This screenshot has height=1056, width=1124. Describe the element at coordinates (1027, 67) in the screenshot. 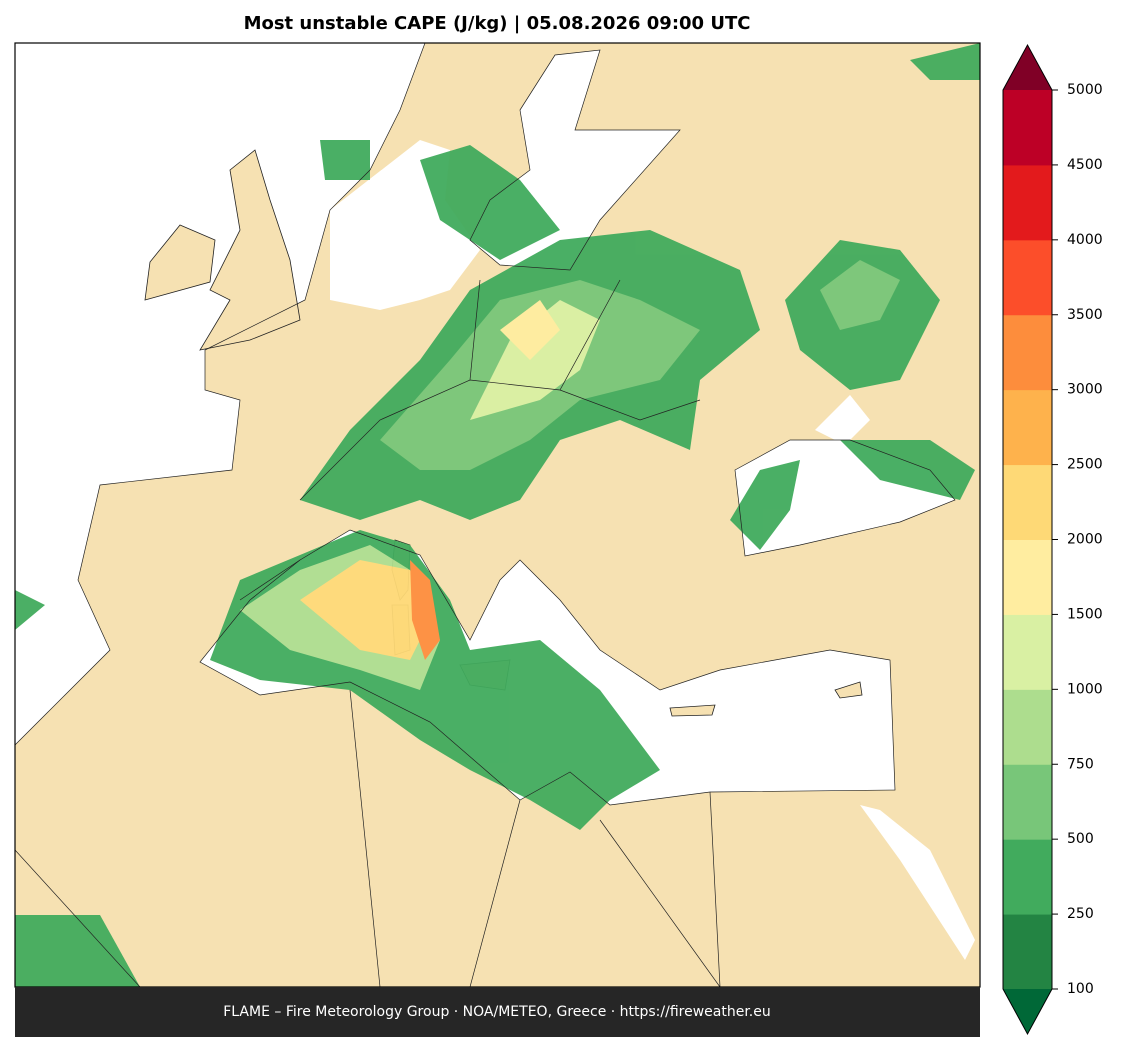

I see `colorbar-over` at that location.